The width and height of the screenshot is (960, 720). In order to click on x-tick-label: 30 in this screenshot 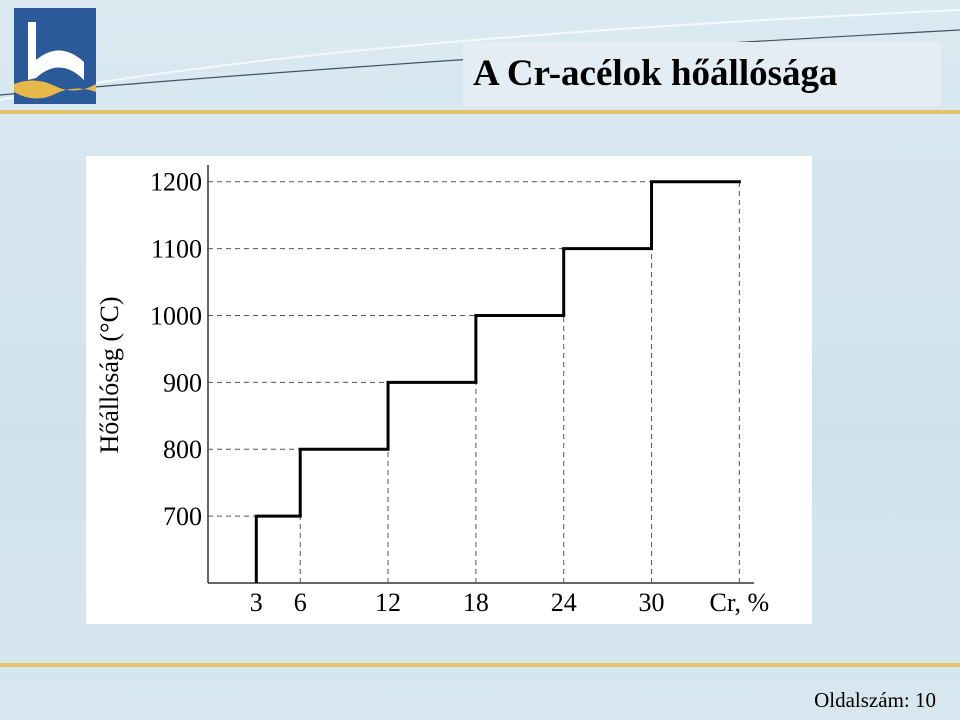, I will do `click(652, 602)`.